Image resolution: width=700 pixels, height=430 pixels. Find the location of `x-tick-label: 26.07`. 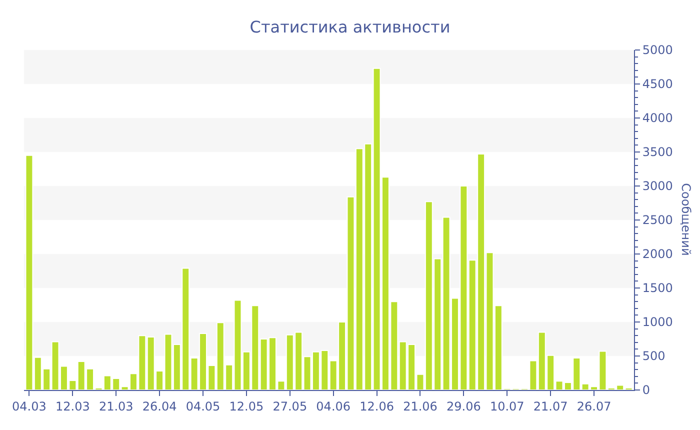

x-tick-label: 26.07 is located at coordinates (594, 406).